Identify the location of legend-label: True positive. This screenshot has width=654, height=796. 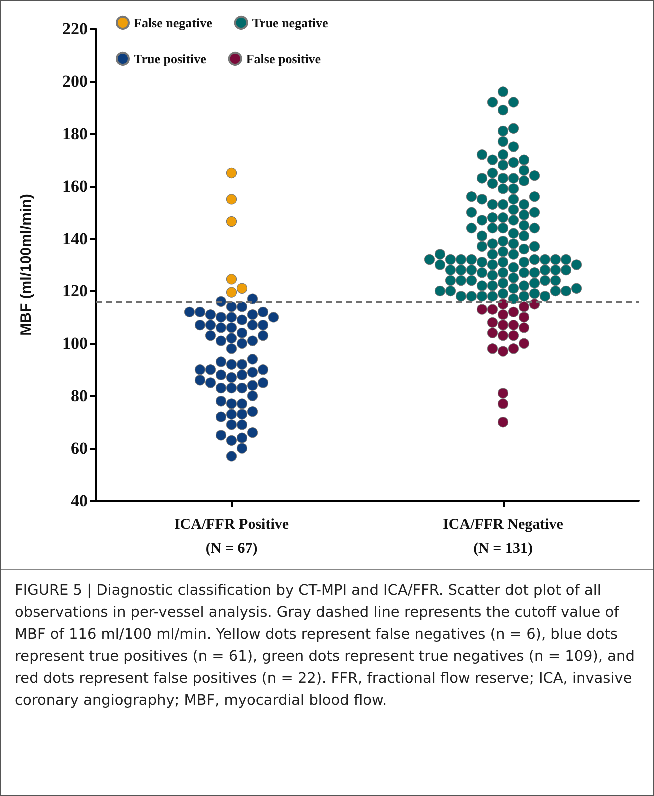
(170, 59).